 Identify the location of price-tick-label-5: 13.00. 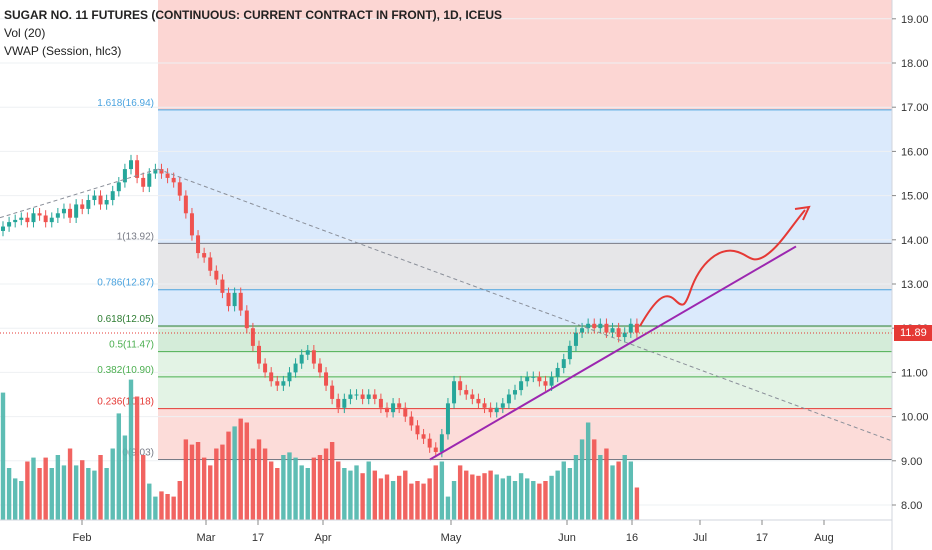
(915, 285).